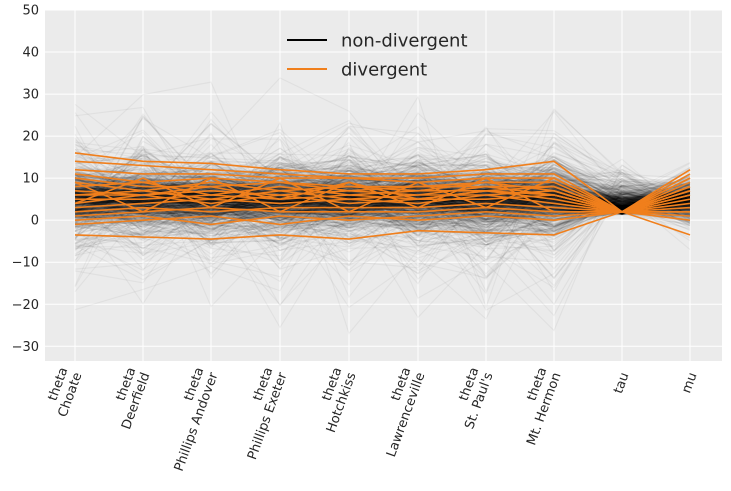 This screenshot has height=491, width=731. Describe the element at coordinates (25, 305) in the screenshot. I see `y-tick-label: −20` at that location.